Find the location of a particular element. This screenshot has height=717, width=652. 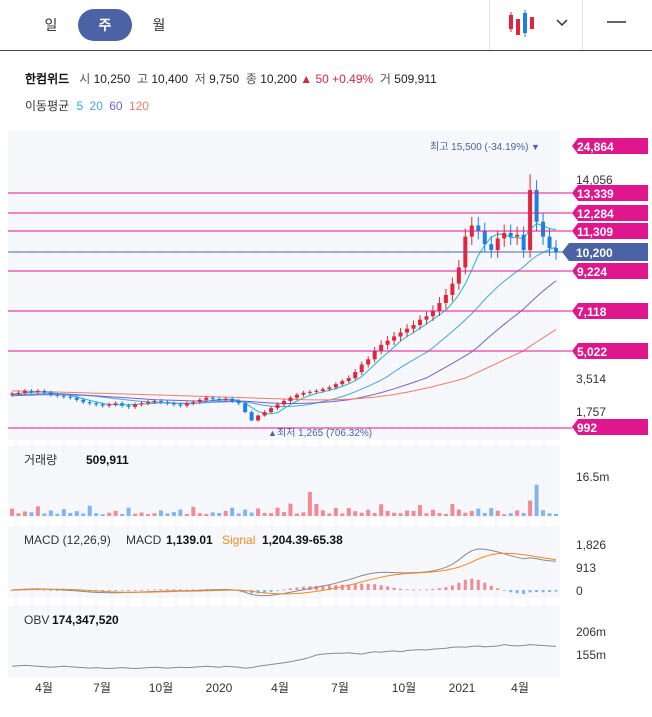

obv-panel-value: 174,347,520 is located at coordinates (85, 620).